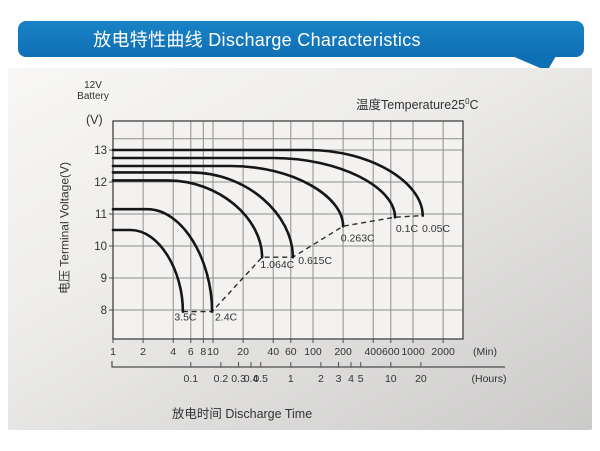  What do you see at coordinates (313, 352) in the screenshot?
I see `x-tick-label-min: 100` at bounding box center [313, 352].